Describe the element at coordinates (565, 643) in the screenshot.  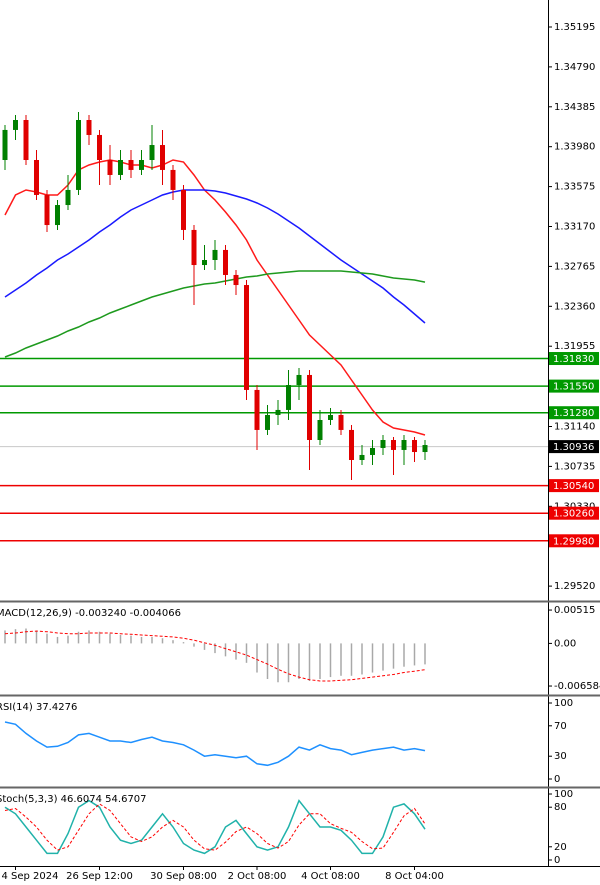
I see `y-tick-label: 0.00` at that location.